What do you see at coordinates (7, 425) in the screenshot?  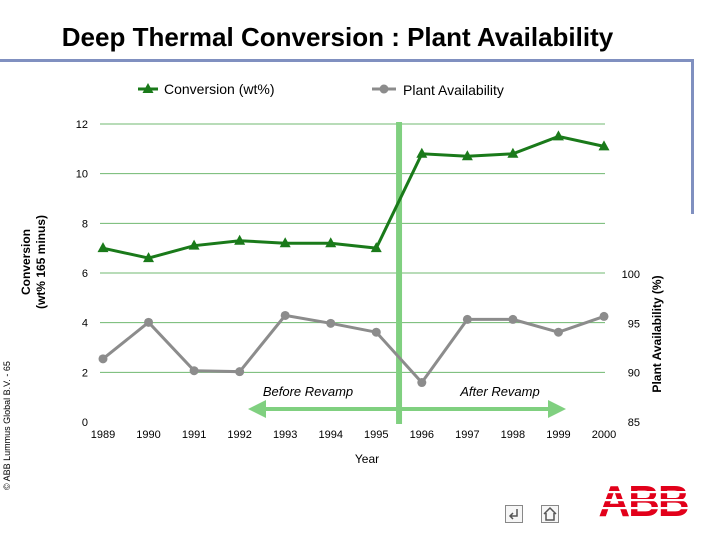 I see `copyright-text: © ABB Lummus Global B.V. - 65` at bounding box center [7, 425].